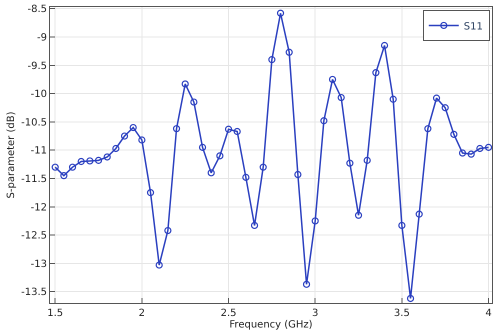 The height and width of the screenshot is (335, 500). Describe the element at coordinates (228, 313) in the screenshot. I see `x-tick-label: 2.5` at that location.